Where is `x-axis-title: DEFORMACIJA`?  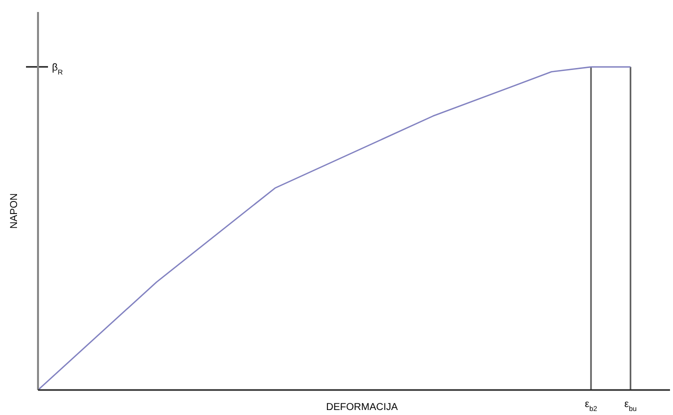 x-axis-title: DEFORMACIJA is located at coordinates (362, 407).